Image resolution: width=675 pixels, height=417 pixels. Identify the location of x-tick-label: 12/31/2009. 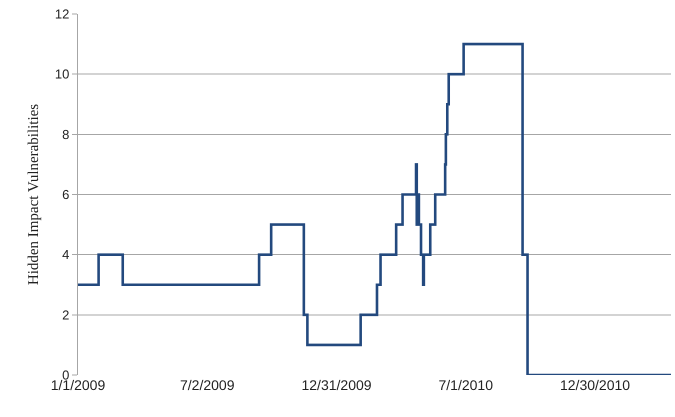
(336, 385).